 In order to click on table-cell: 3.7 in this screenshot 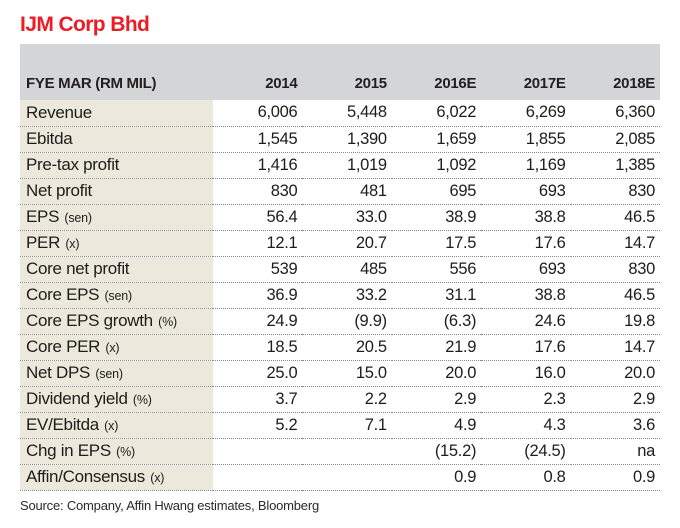, I will do `click(258, 399)`.